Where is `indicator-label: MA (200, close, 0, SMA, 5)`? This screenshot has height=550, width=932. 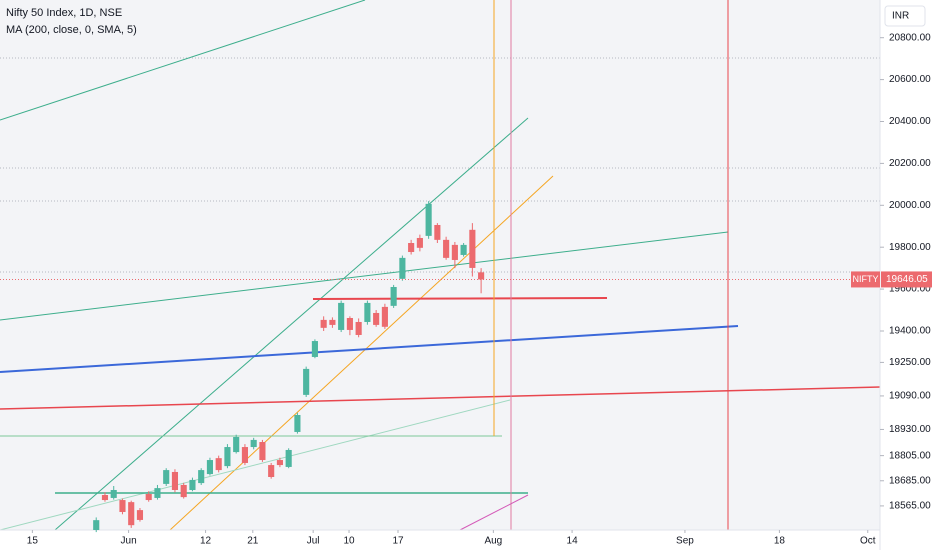
indicator-label: MA (200, close, 0, SMA, 5) is located at coordinates (71, 30).